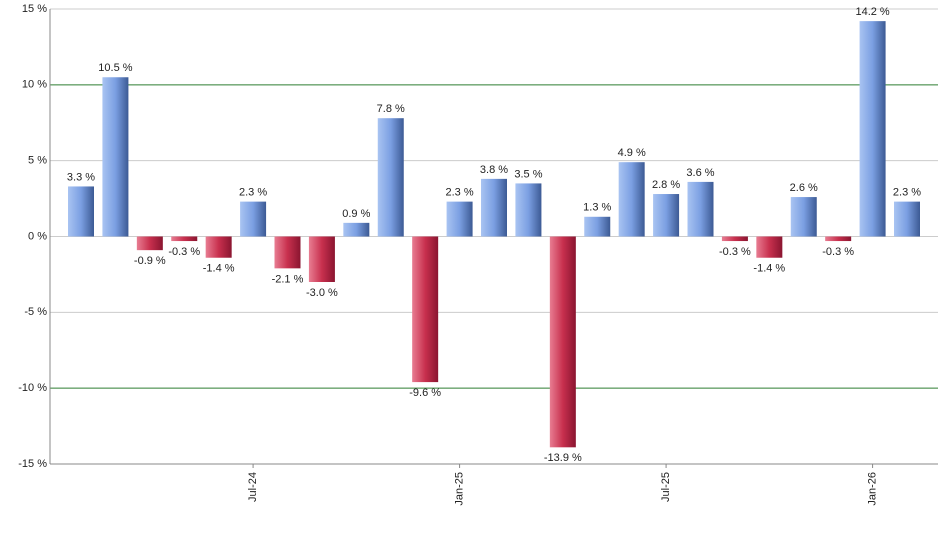 This screenshot has width=940, height=550. I want to click on value-label: 4.9 %, so click(632, 153).